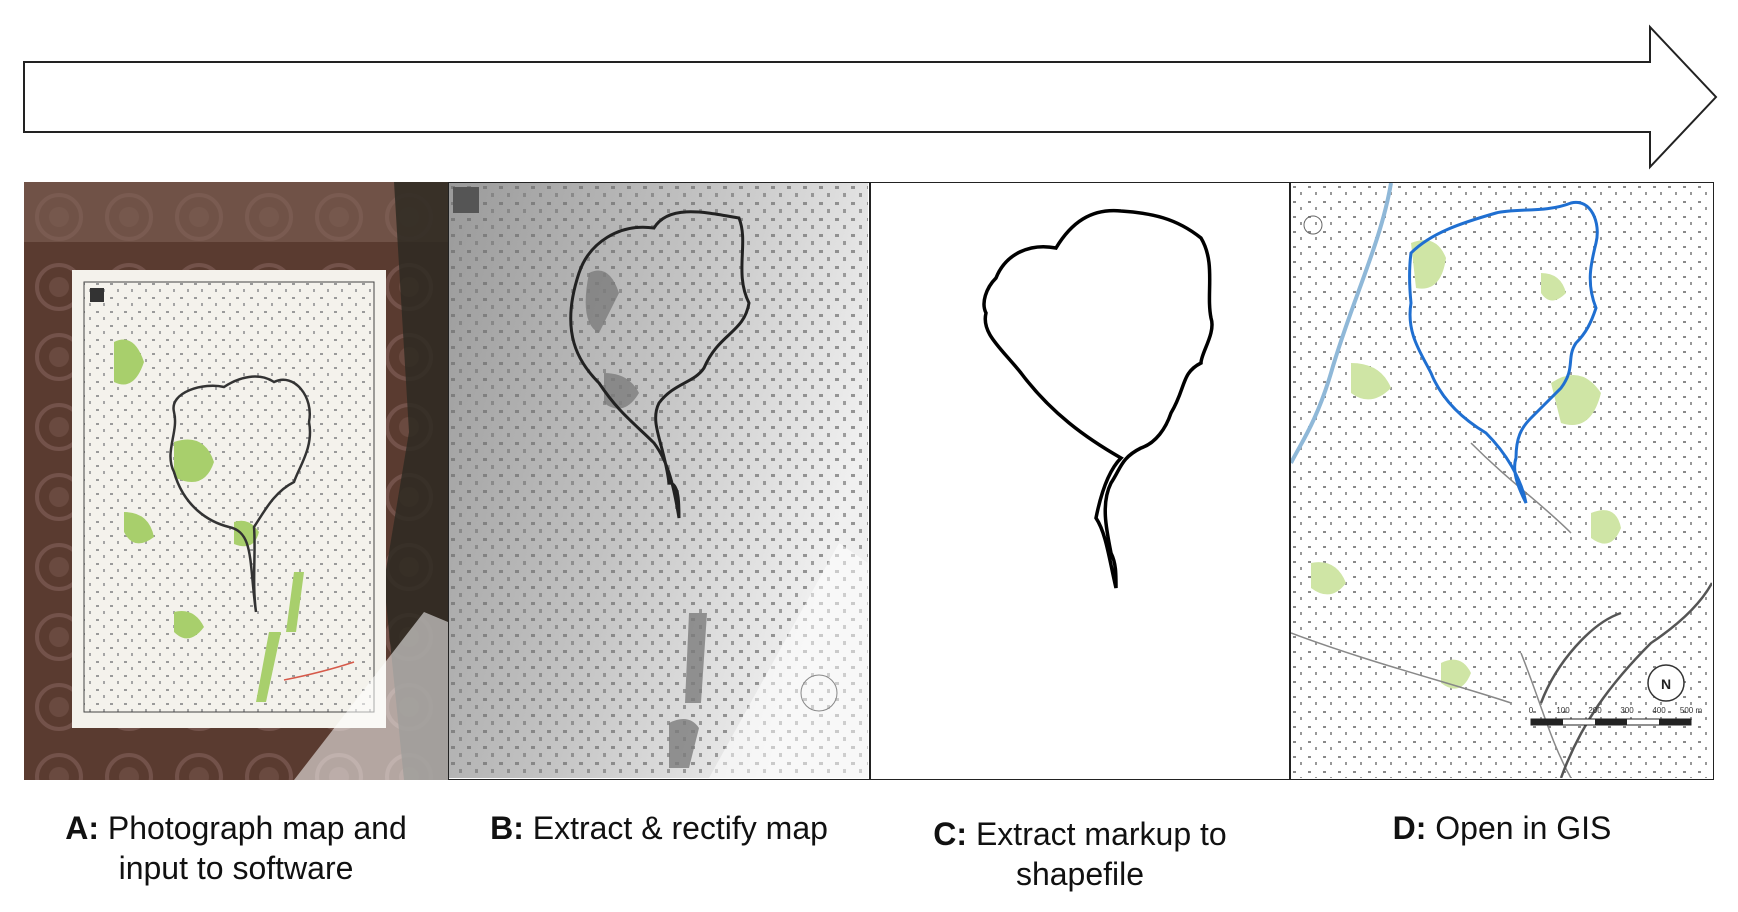  Describe the element at coordinates (1616, 716) in the screenshot. I see `scale-bar: 0 100 200 300 400 500 m` at that location.